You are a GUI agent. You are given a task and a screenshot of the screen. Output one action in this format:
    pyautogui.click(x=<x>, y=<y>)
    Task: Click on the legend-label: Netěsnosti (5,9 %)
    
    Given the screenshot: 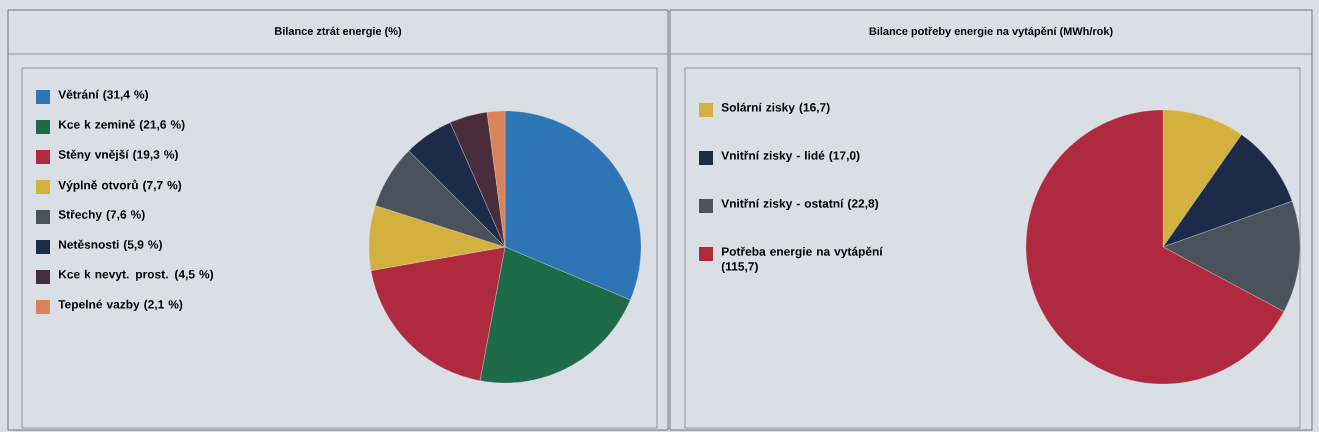 What is the action you would take?
    pyautogui.click(x=110, y=245)
    